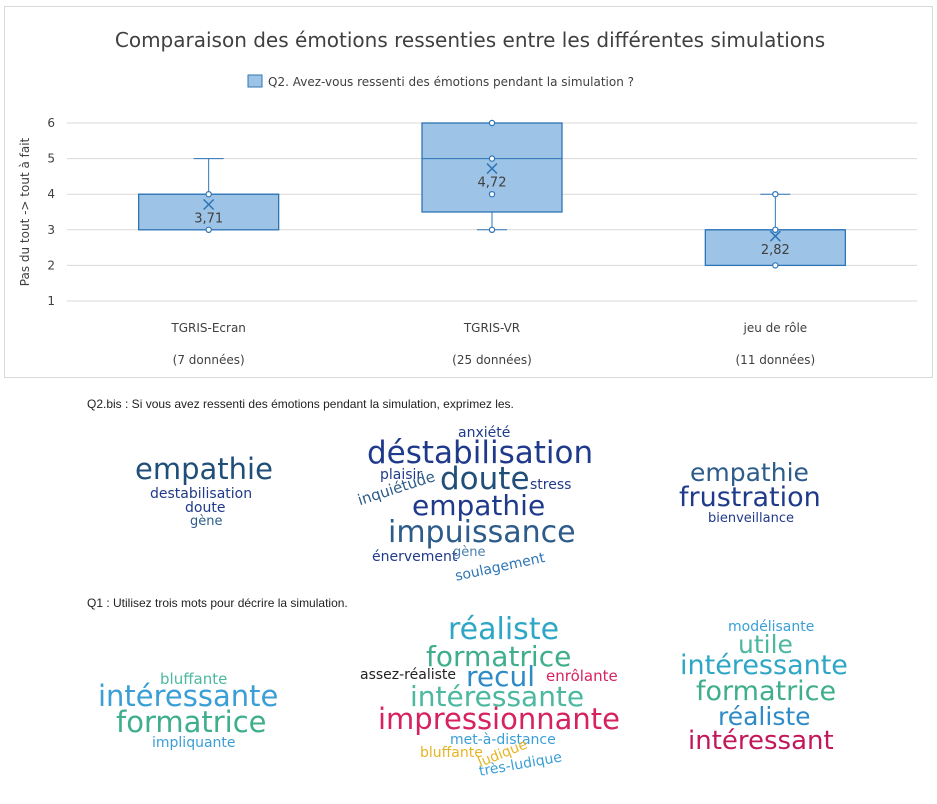 This screenshot has width=937, height=804. I want to click on cloud-word: destabilisation, so click(201, 494).